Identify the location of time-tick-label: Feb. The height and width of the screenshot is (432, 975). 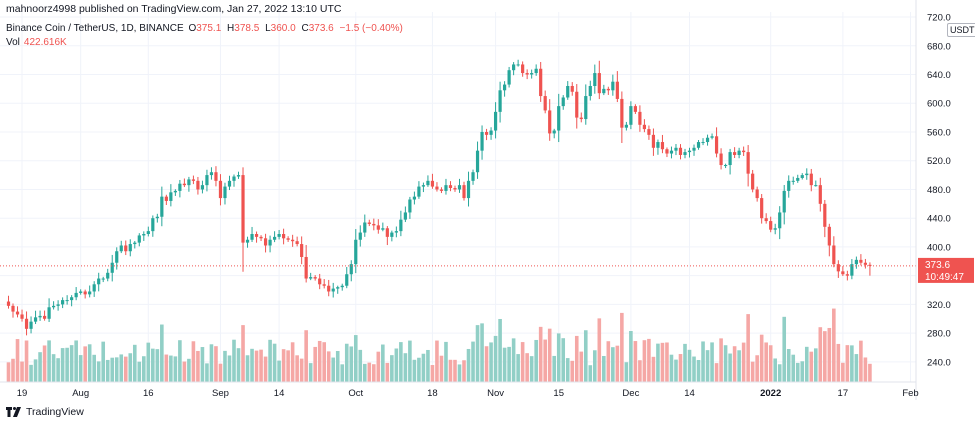
(910, 393).